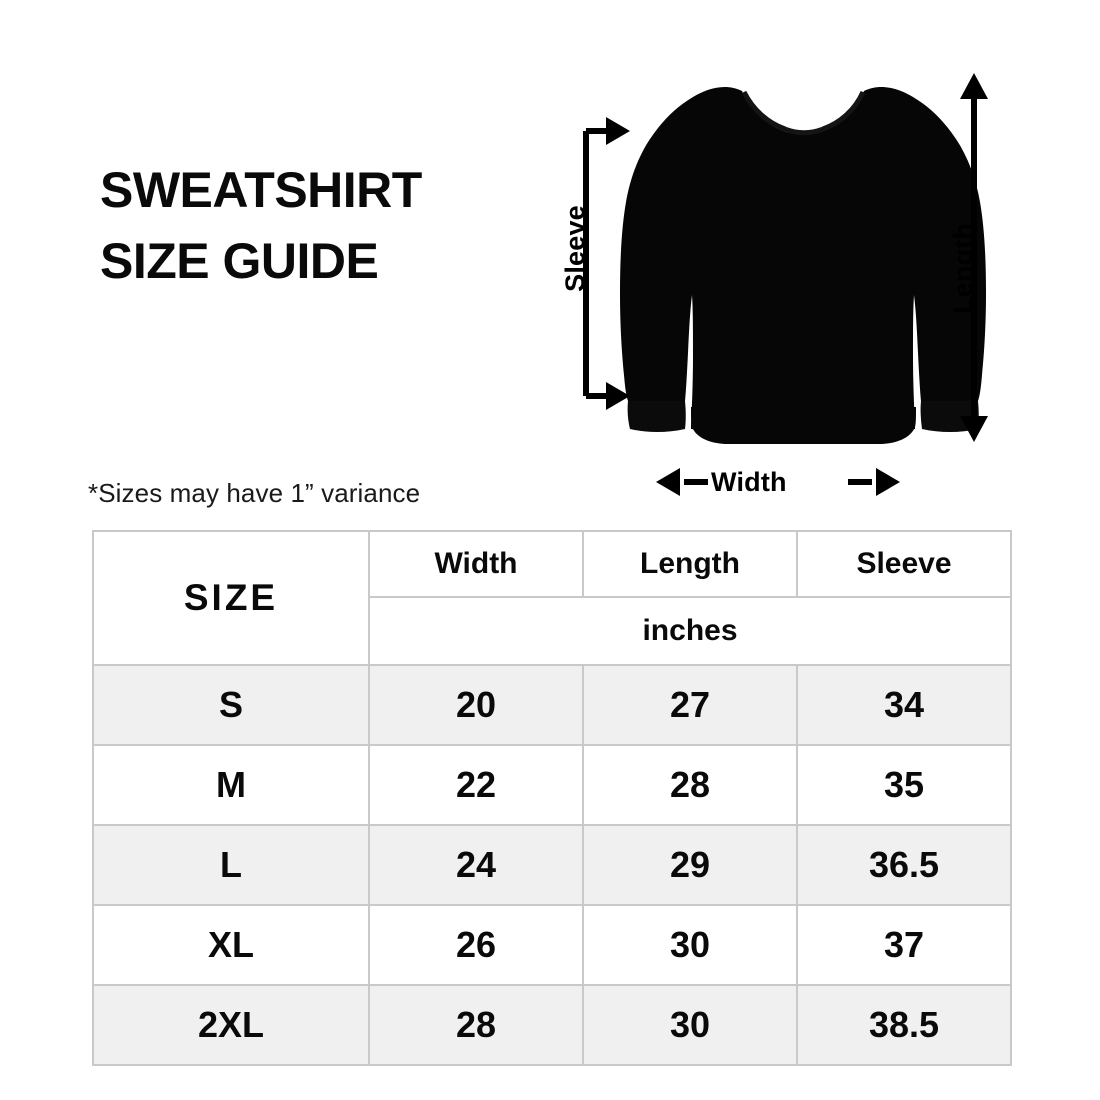 The width and height of the screenshot is (1100, 1100). I want to click on cell-sleeve: 38.5, so click(904, 1025).